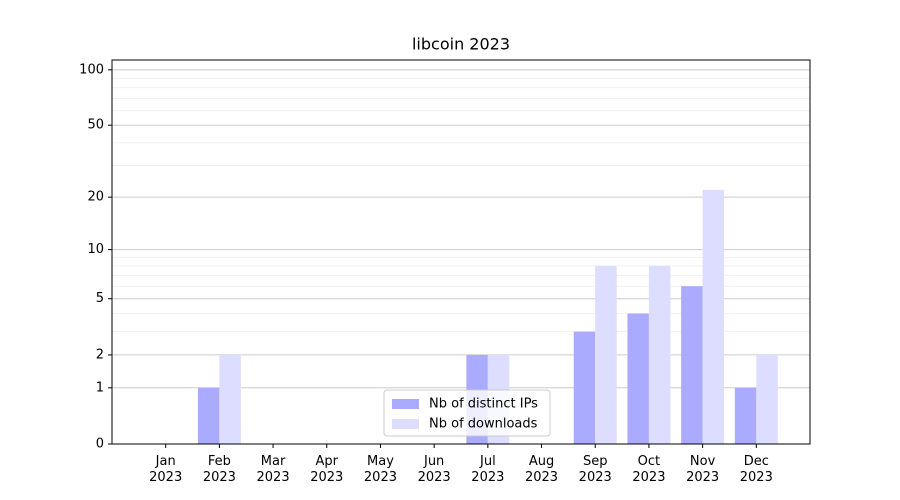 The width and height of the screenshot is (900, 500). I want to click on x-tick-label: Jun 2023, so click(434, 469).